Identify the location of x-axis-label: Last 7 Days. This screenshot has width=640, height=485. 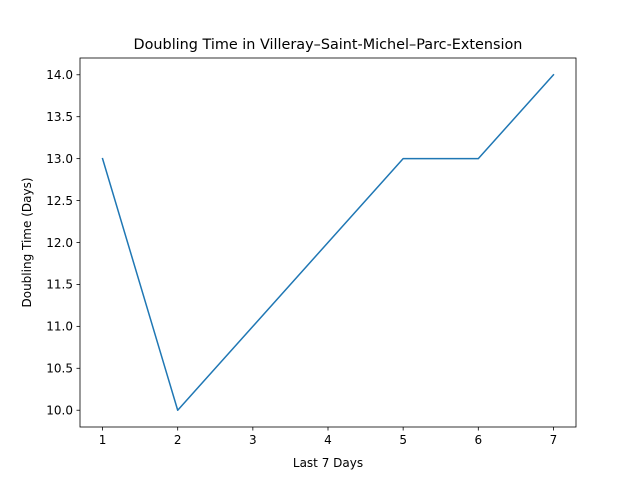
(328, 463).